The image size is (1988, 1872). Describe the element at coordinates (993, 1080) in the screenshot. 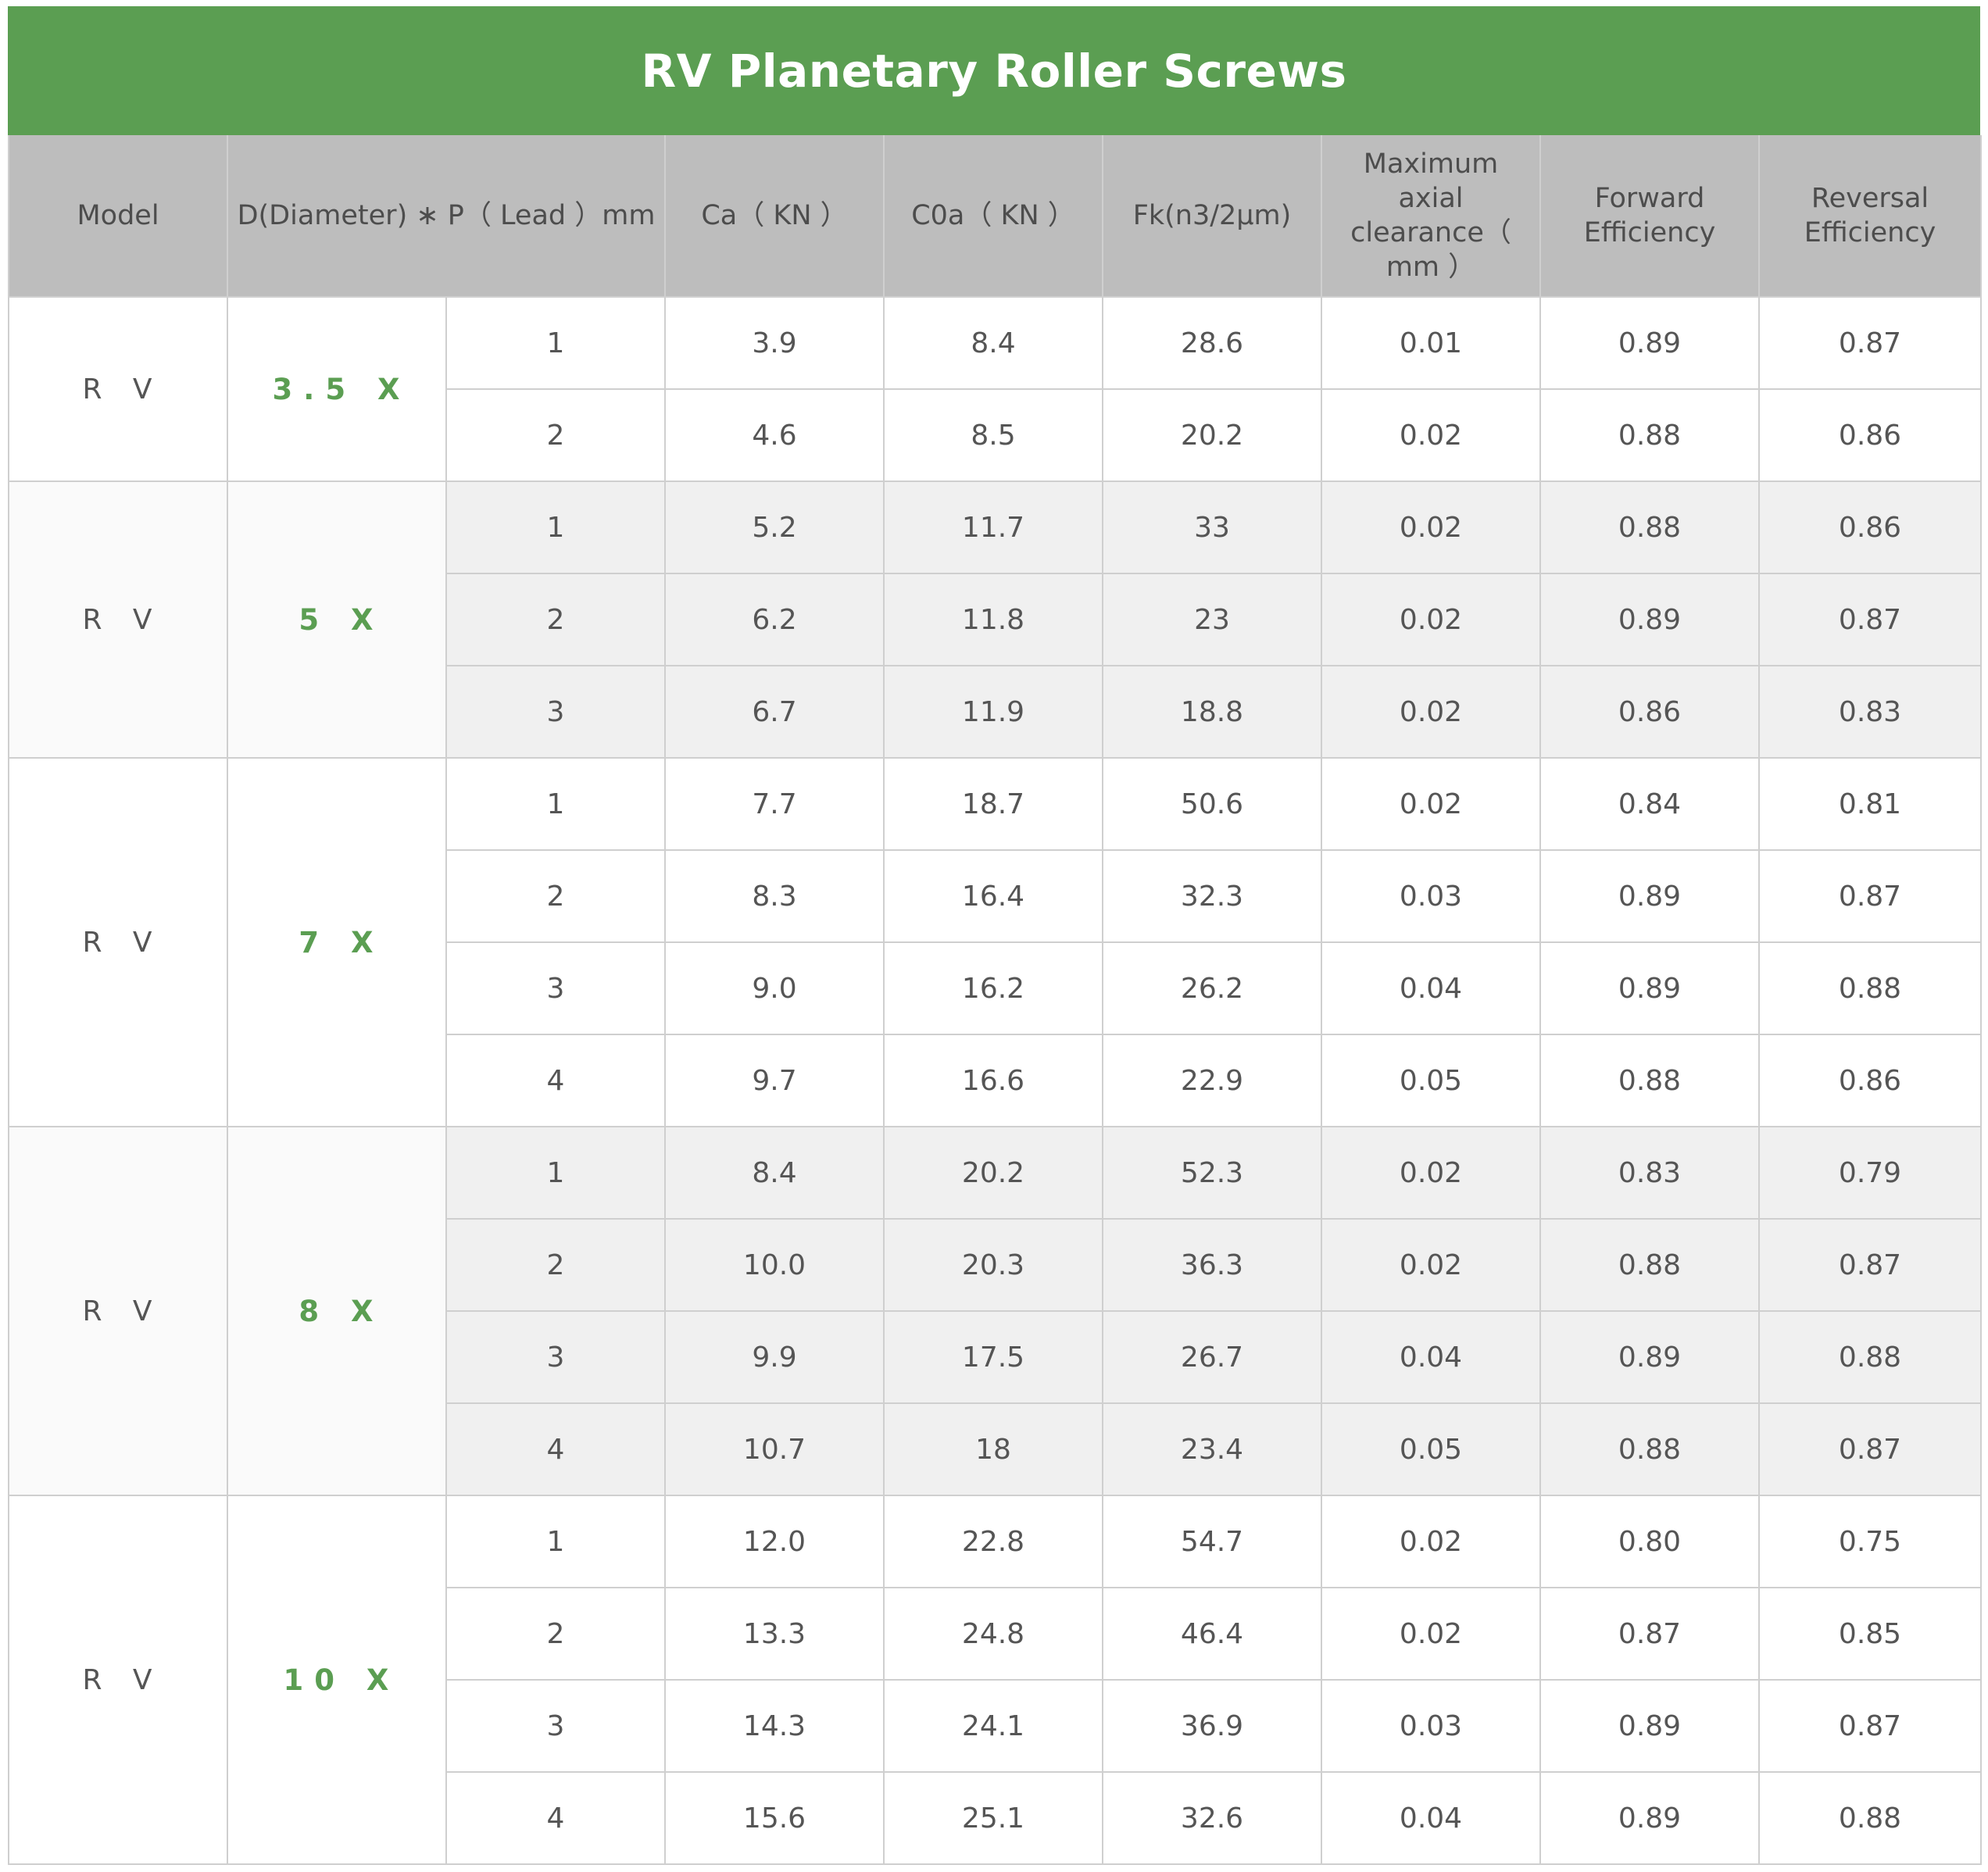

I see `c0a-cell: 16.6` at that location.